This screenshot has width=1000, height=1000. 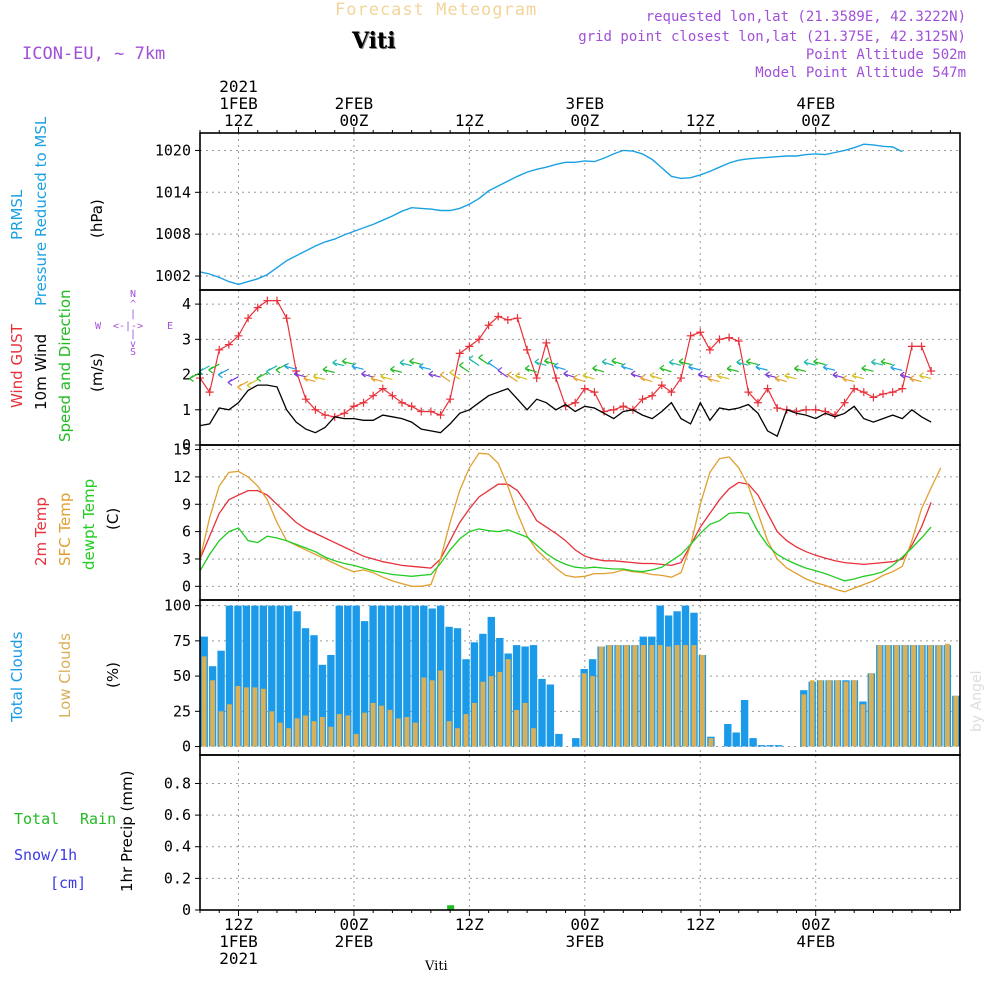 I want to click on top-time-label: 4FEB, so click(x=815, y=103).